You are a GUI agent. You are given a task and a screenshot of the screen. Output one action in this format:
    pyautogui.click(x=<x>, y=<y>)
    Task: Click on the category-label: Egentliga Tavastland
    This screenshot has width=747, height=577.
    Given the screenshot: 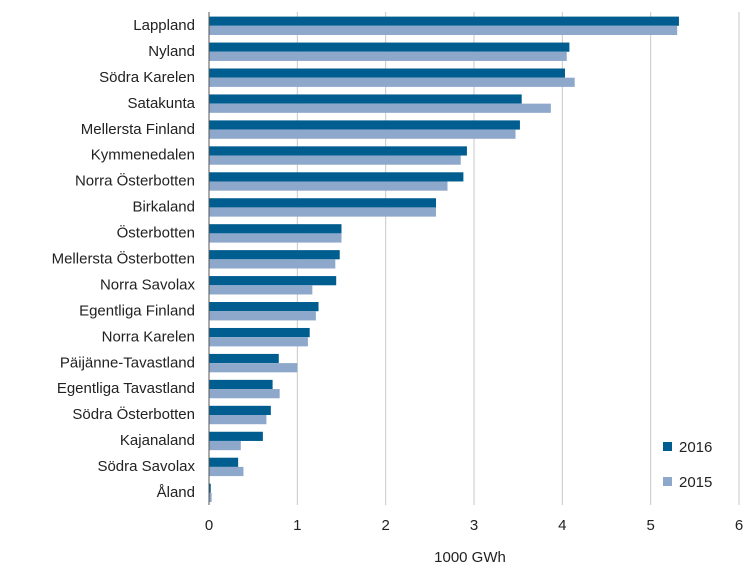 What is the action you would take?
    pyautogui.click(x=126, y=388)
    